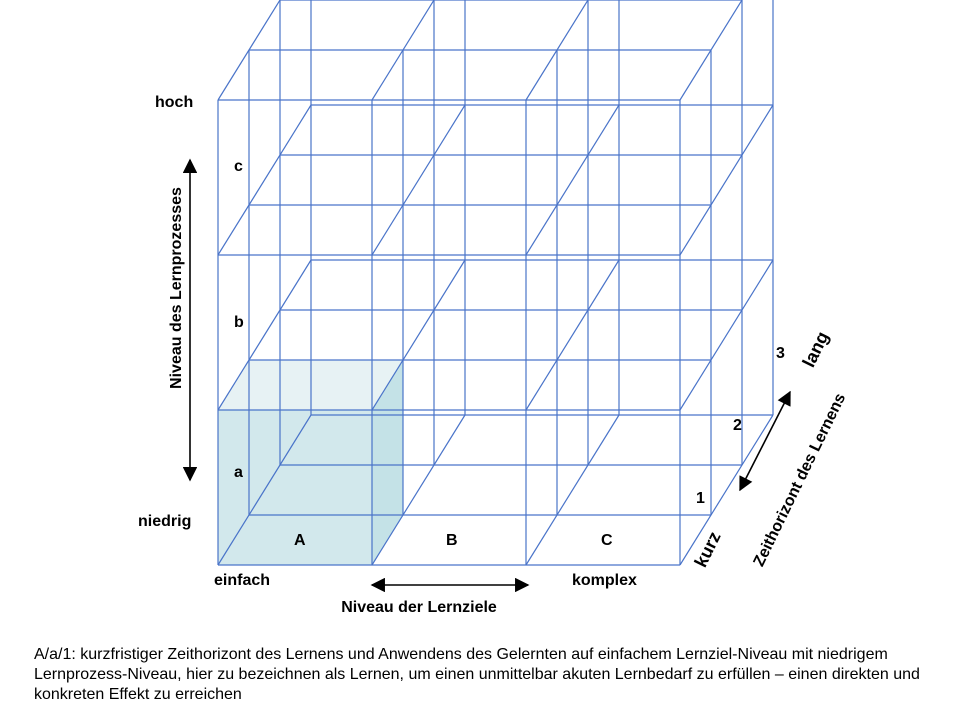 The image size is (960, 720). Describe the element at coordinates (164, 521) in the screenshot. I see `vertical-axis-bottom-label: niedrig` at that location.